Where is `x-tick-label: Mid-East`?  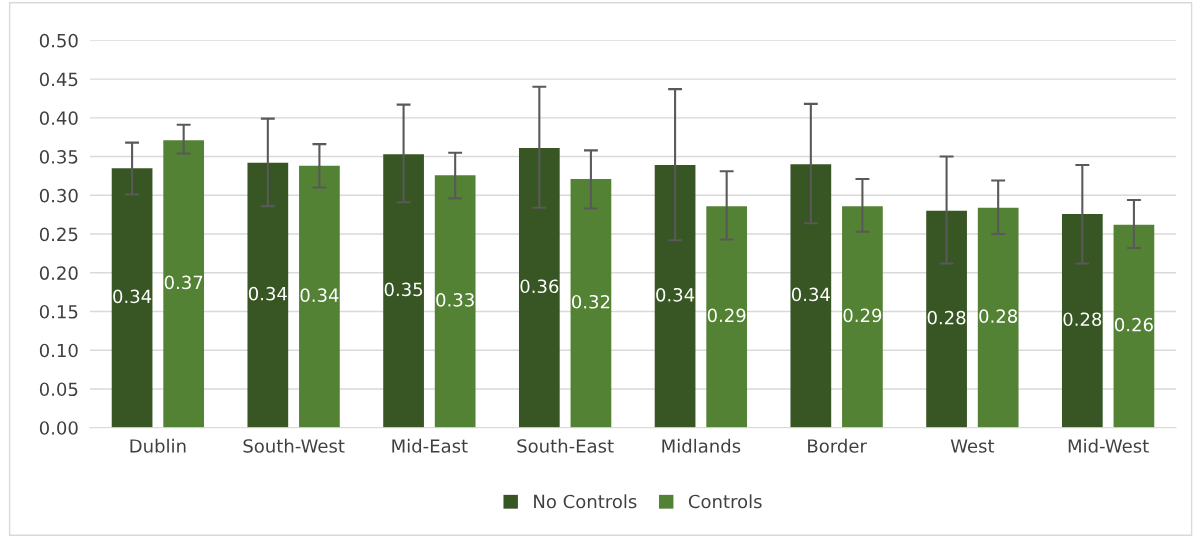
x-tick-label: Mid-East is located at coordinates (430, 445).